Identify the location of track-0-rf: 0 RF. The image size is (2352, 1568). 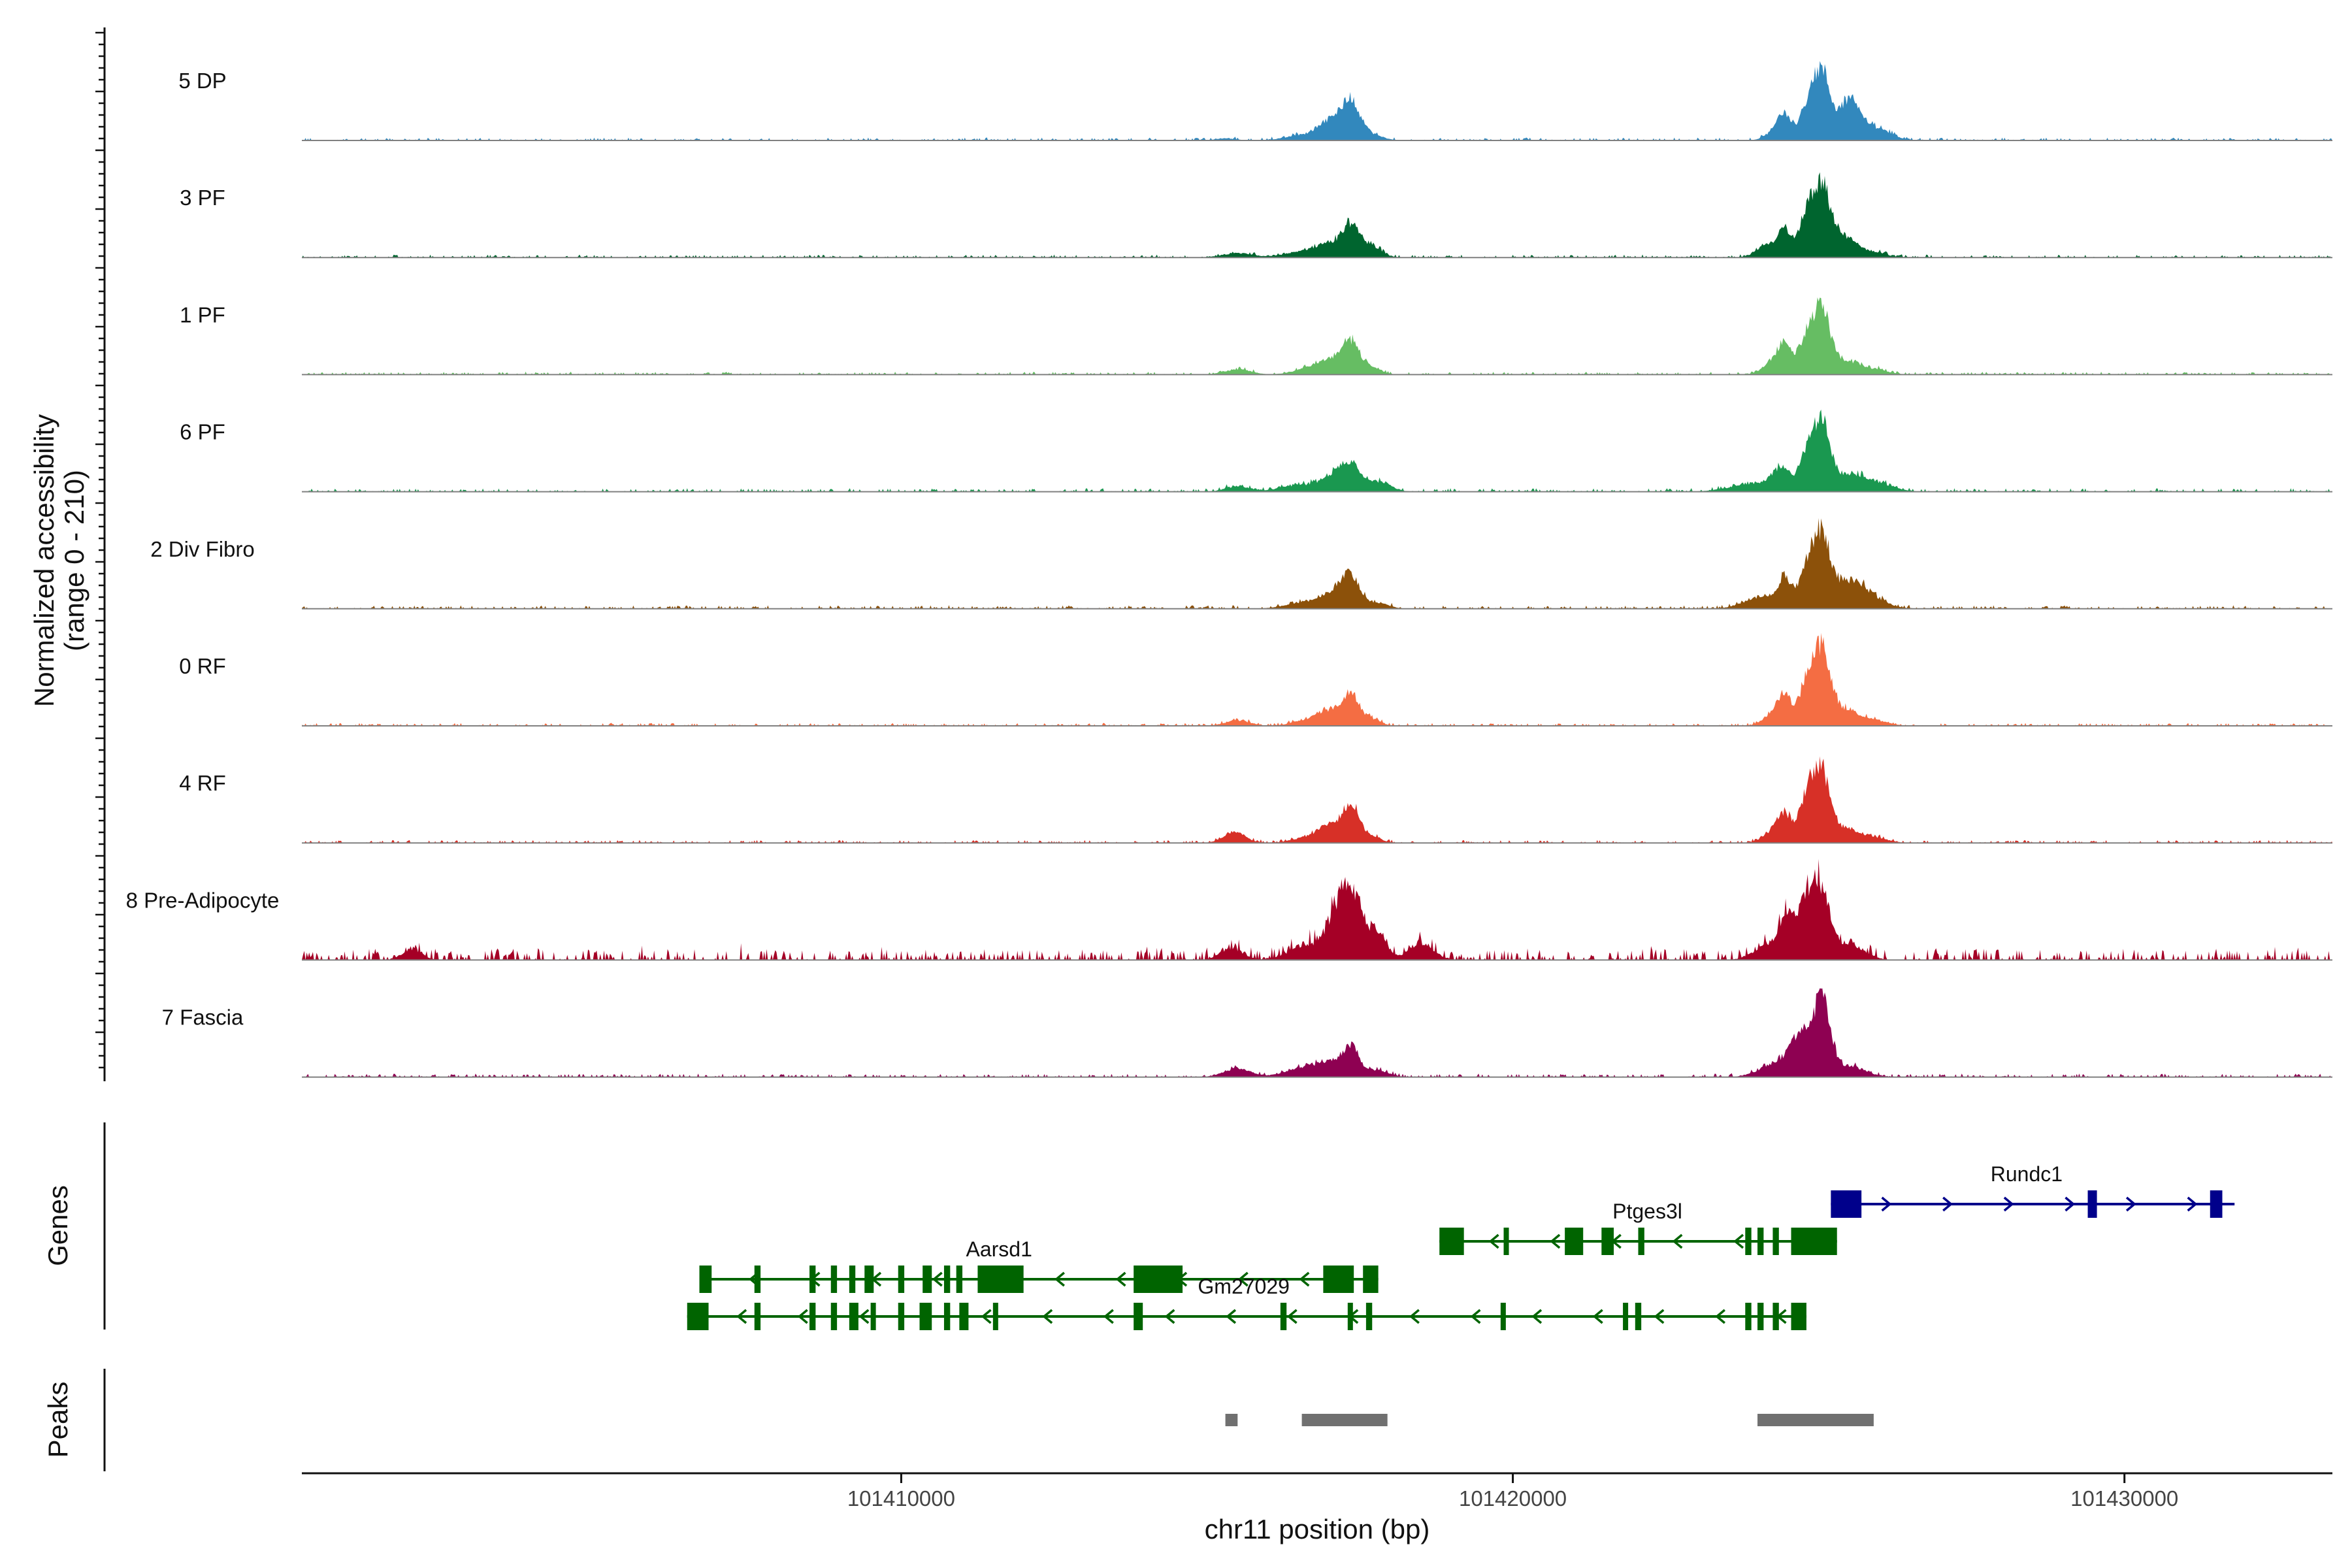
(1255, 679).